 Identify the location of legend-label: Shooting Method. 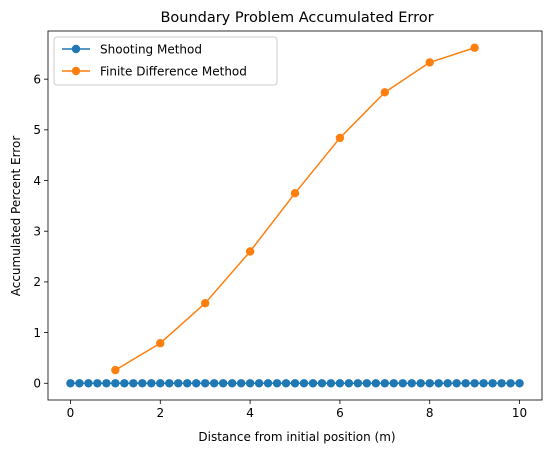
(151, 49).